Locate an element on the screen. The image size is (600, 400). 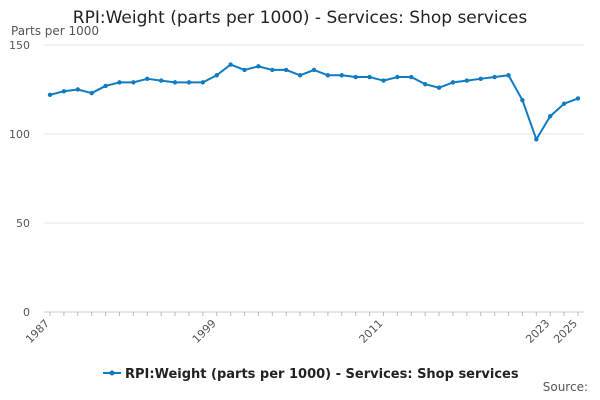
y-axis-label: Parts per 1000 is located at coordinates (55, 31).